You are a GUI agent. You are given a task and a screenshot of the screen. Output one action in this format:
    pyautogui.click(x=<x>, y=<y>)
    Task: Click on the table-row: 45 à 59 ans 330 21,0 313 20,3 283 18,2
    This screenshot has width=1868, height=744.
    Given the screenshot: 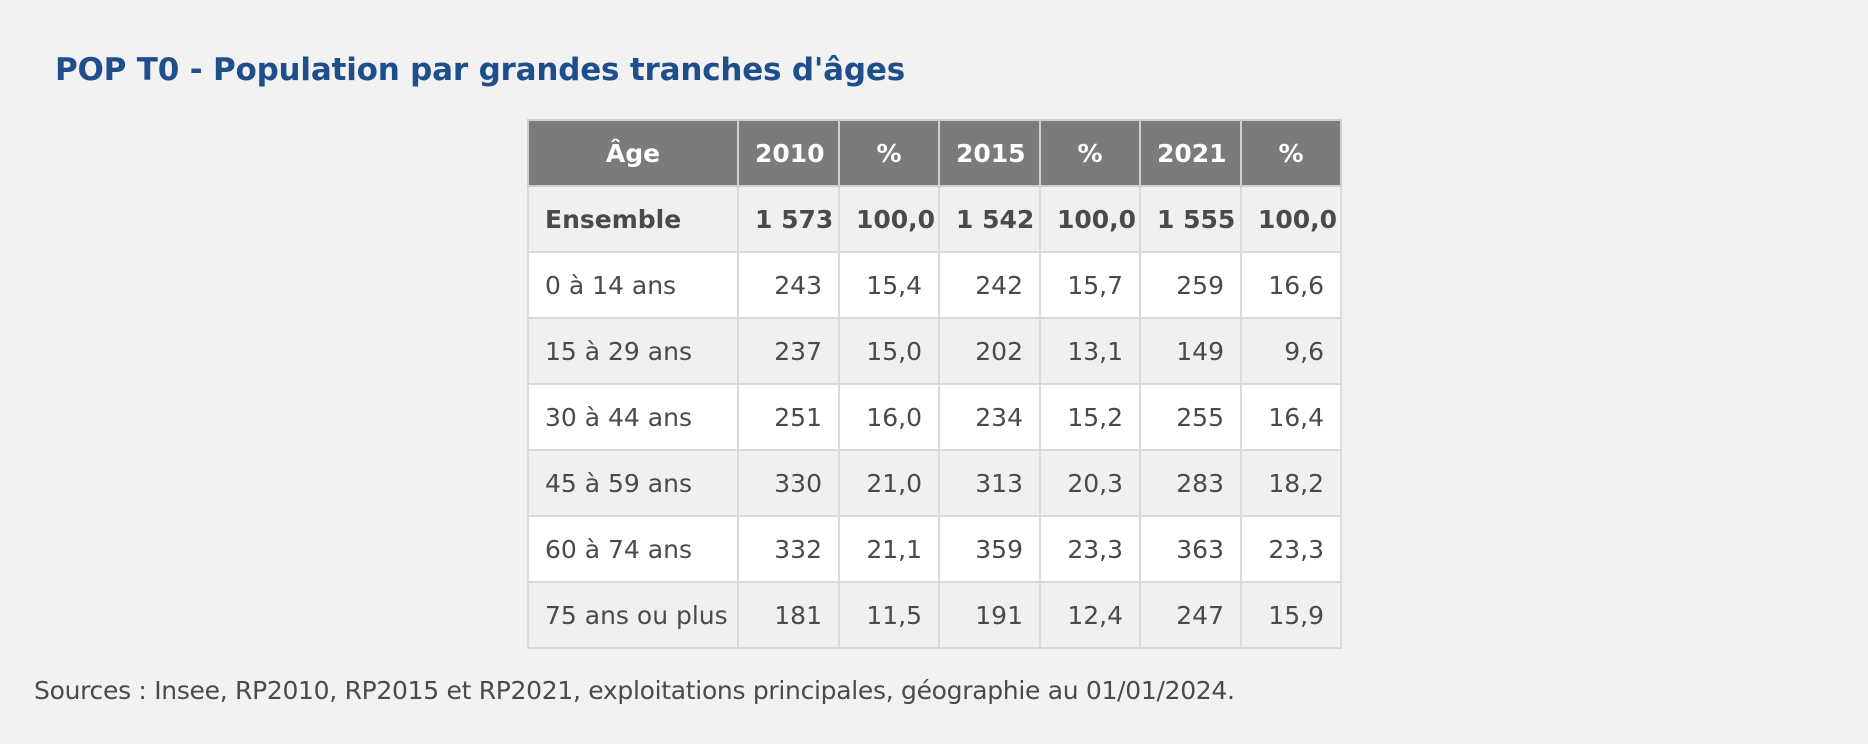 What is the action you would take?
    pyautogui.click(x=934, y=483)
    